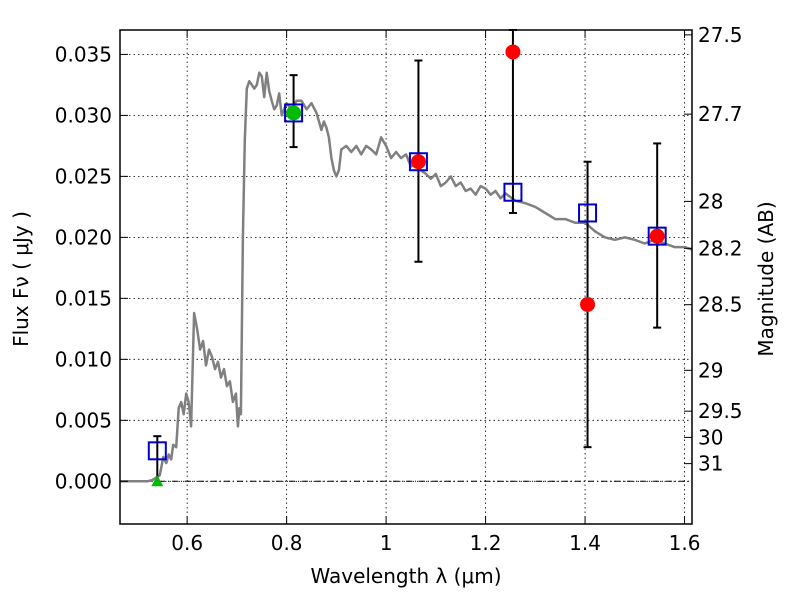  I want to click on x-tick-label: 0.8, so click(287, 543).